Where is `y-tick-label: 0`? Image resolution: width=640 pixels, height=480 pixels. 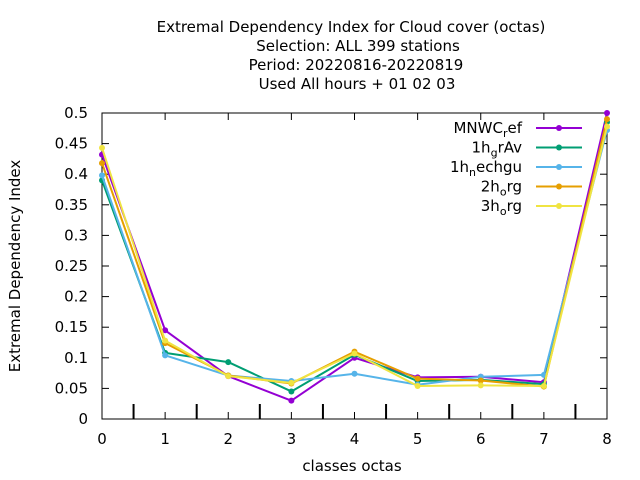
y-tick-label: 0 is located at coordinates (83, 419).